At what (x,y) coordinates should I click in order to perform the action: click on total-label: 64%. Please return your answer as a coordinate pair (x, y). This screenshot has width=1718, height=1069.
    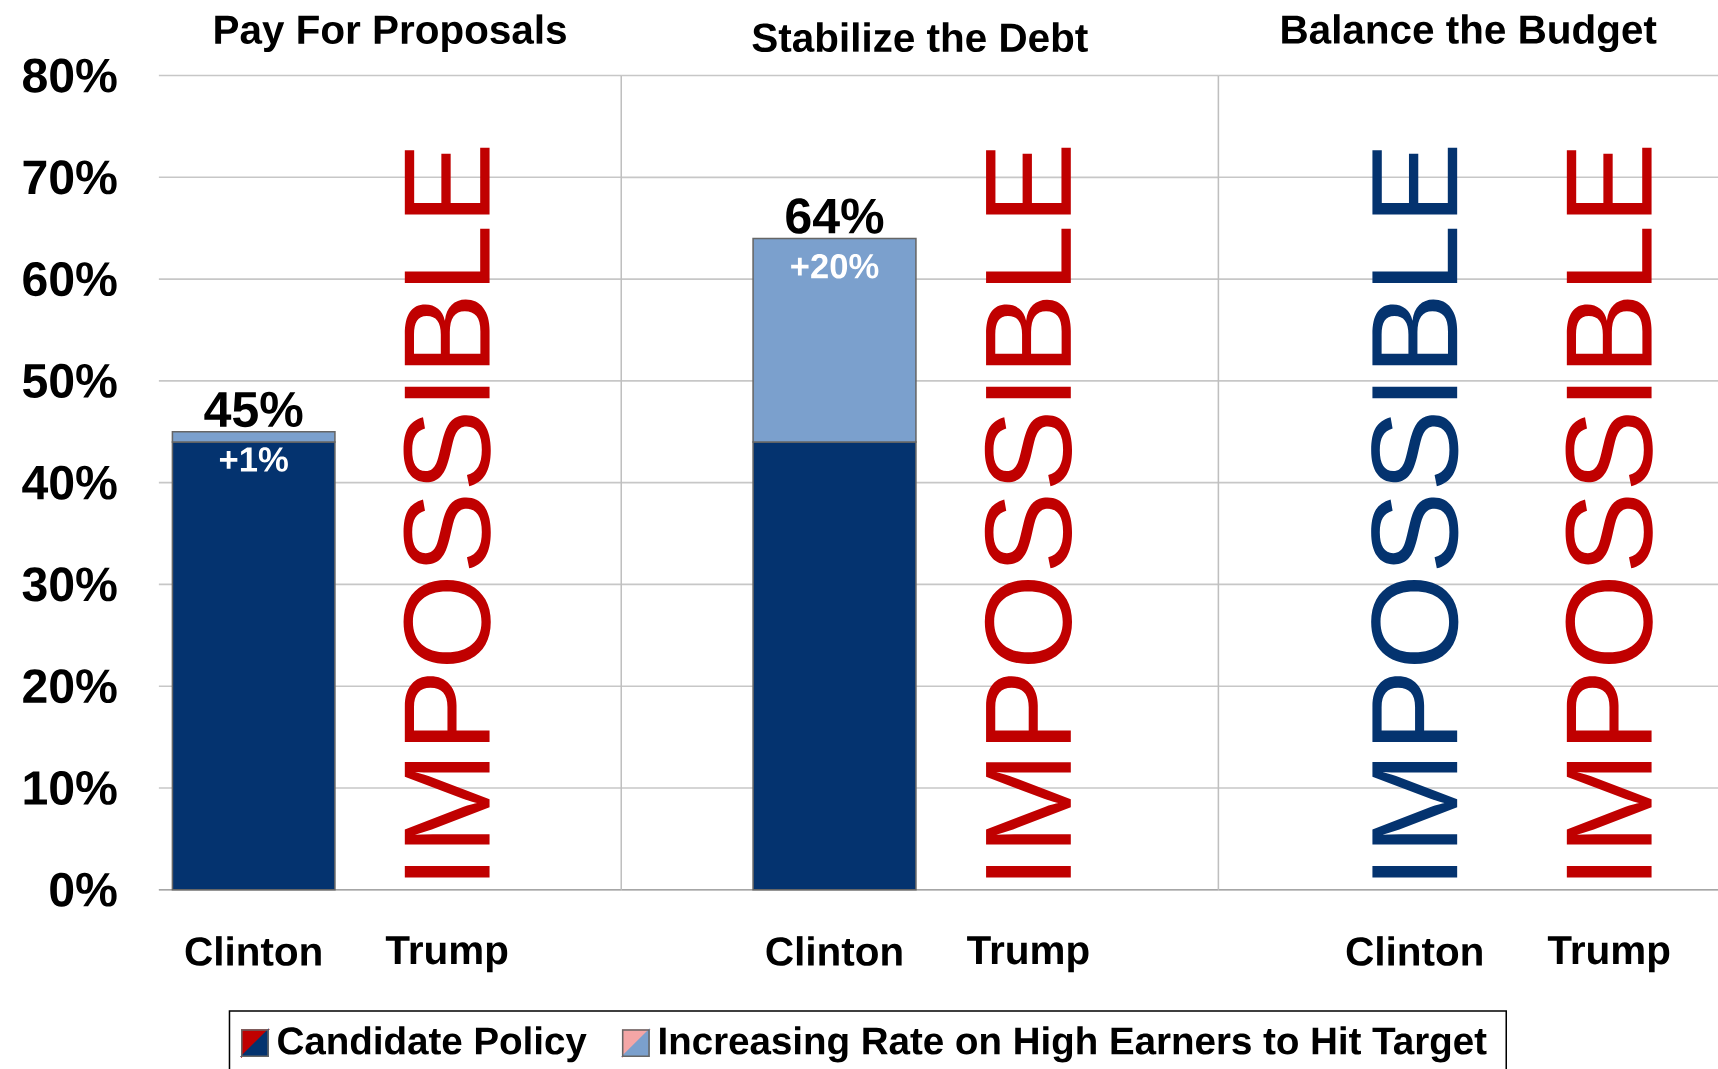
    Looking at the image, I should click on (835, 216).